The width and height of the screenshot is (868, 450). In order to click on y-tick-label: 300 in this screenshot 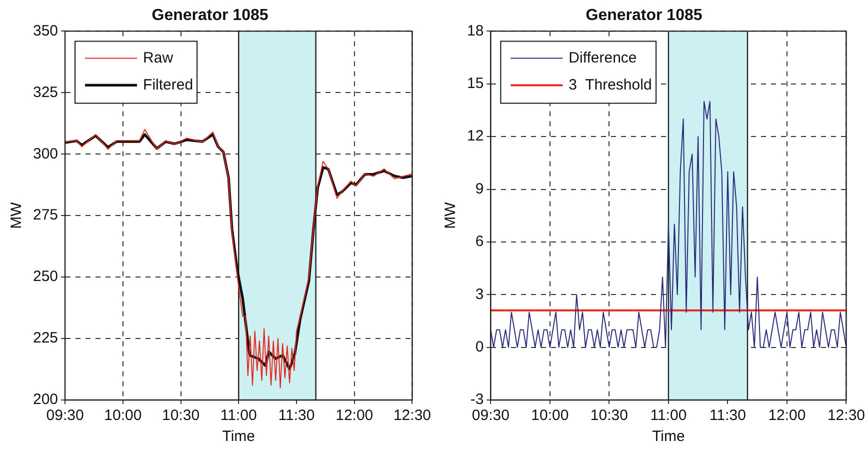, I will do `click(45, 153)`.